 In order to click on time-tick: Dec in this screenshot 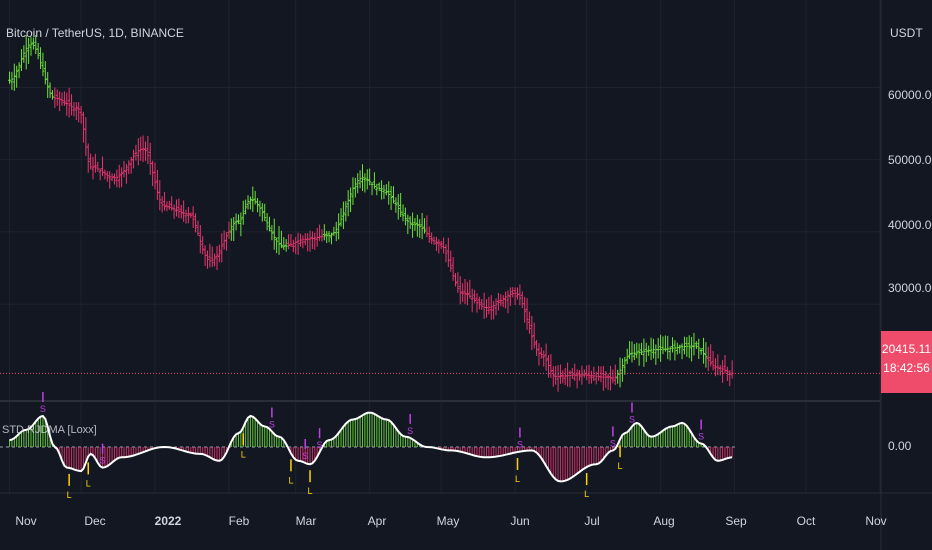, I will do `click(95, 521)`.